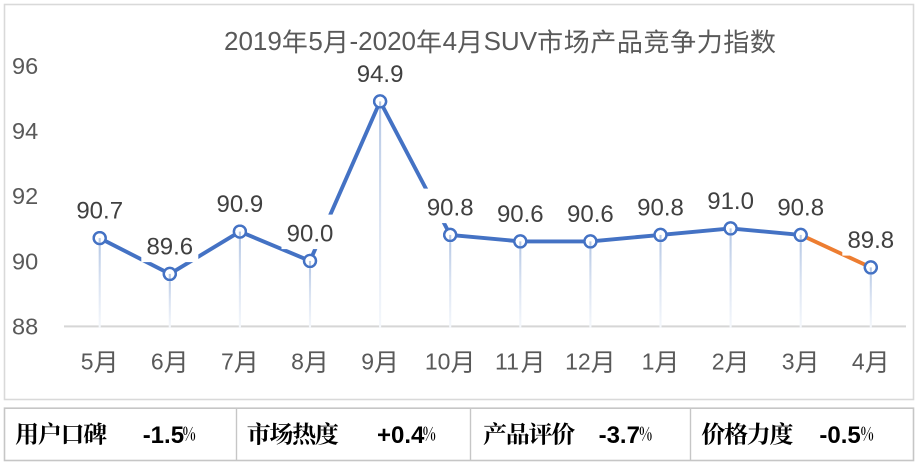  I want to click on svg-text: 89.8, so click(870, 240).